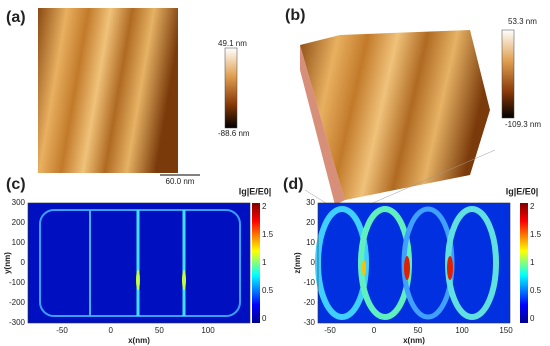 This screenshot has height=346, width=550. Describe the element at coordinates (293, 184) in the screenshot. I see `panel-label: (d)` at that location.